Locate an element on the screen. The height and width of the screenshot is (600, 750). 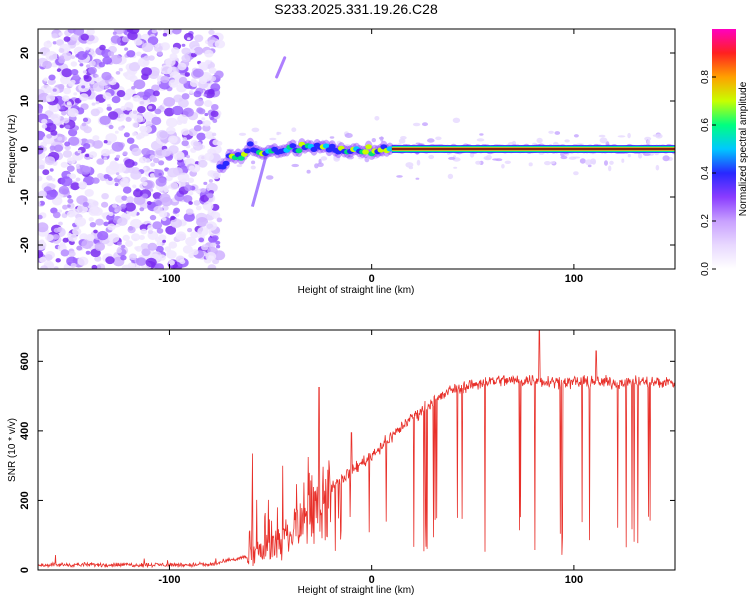
x-tick-label: -100 is located at coordinates (169, 580).